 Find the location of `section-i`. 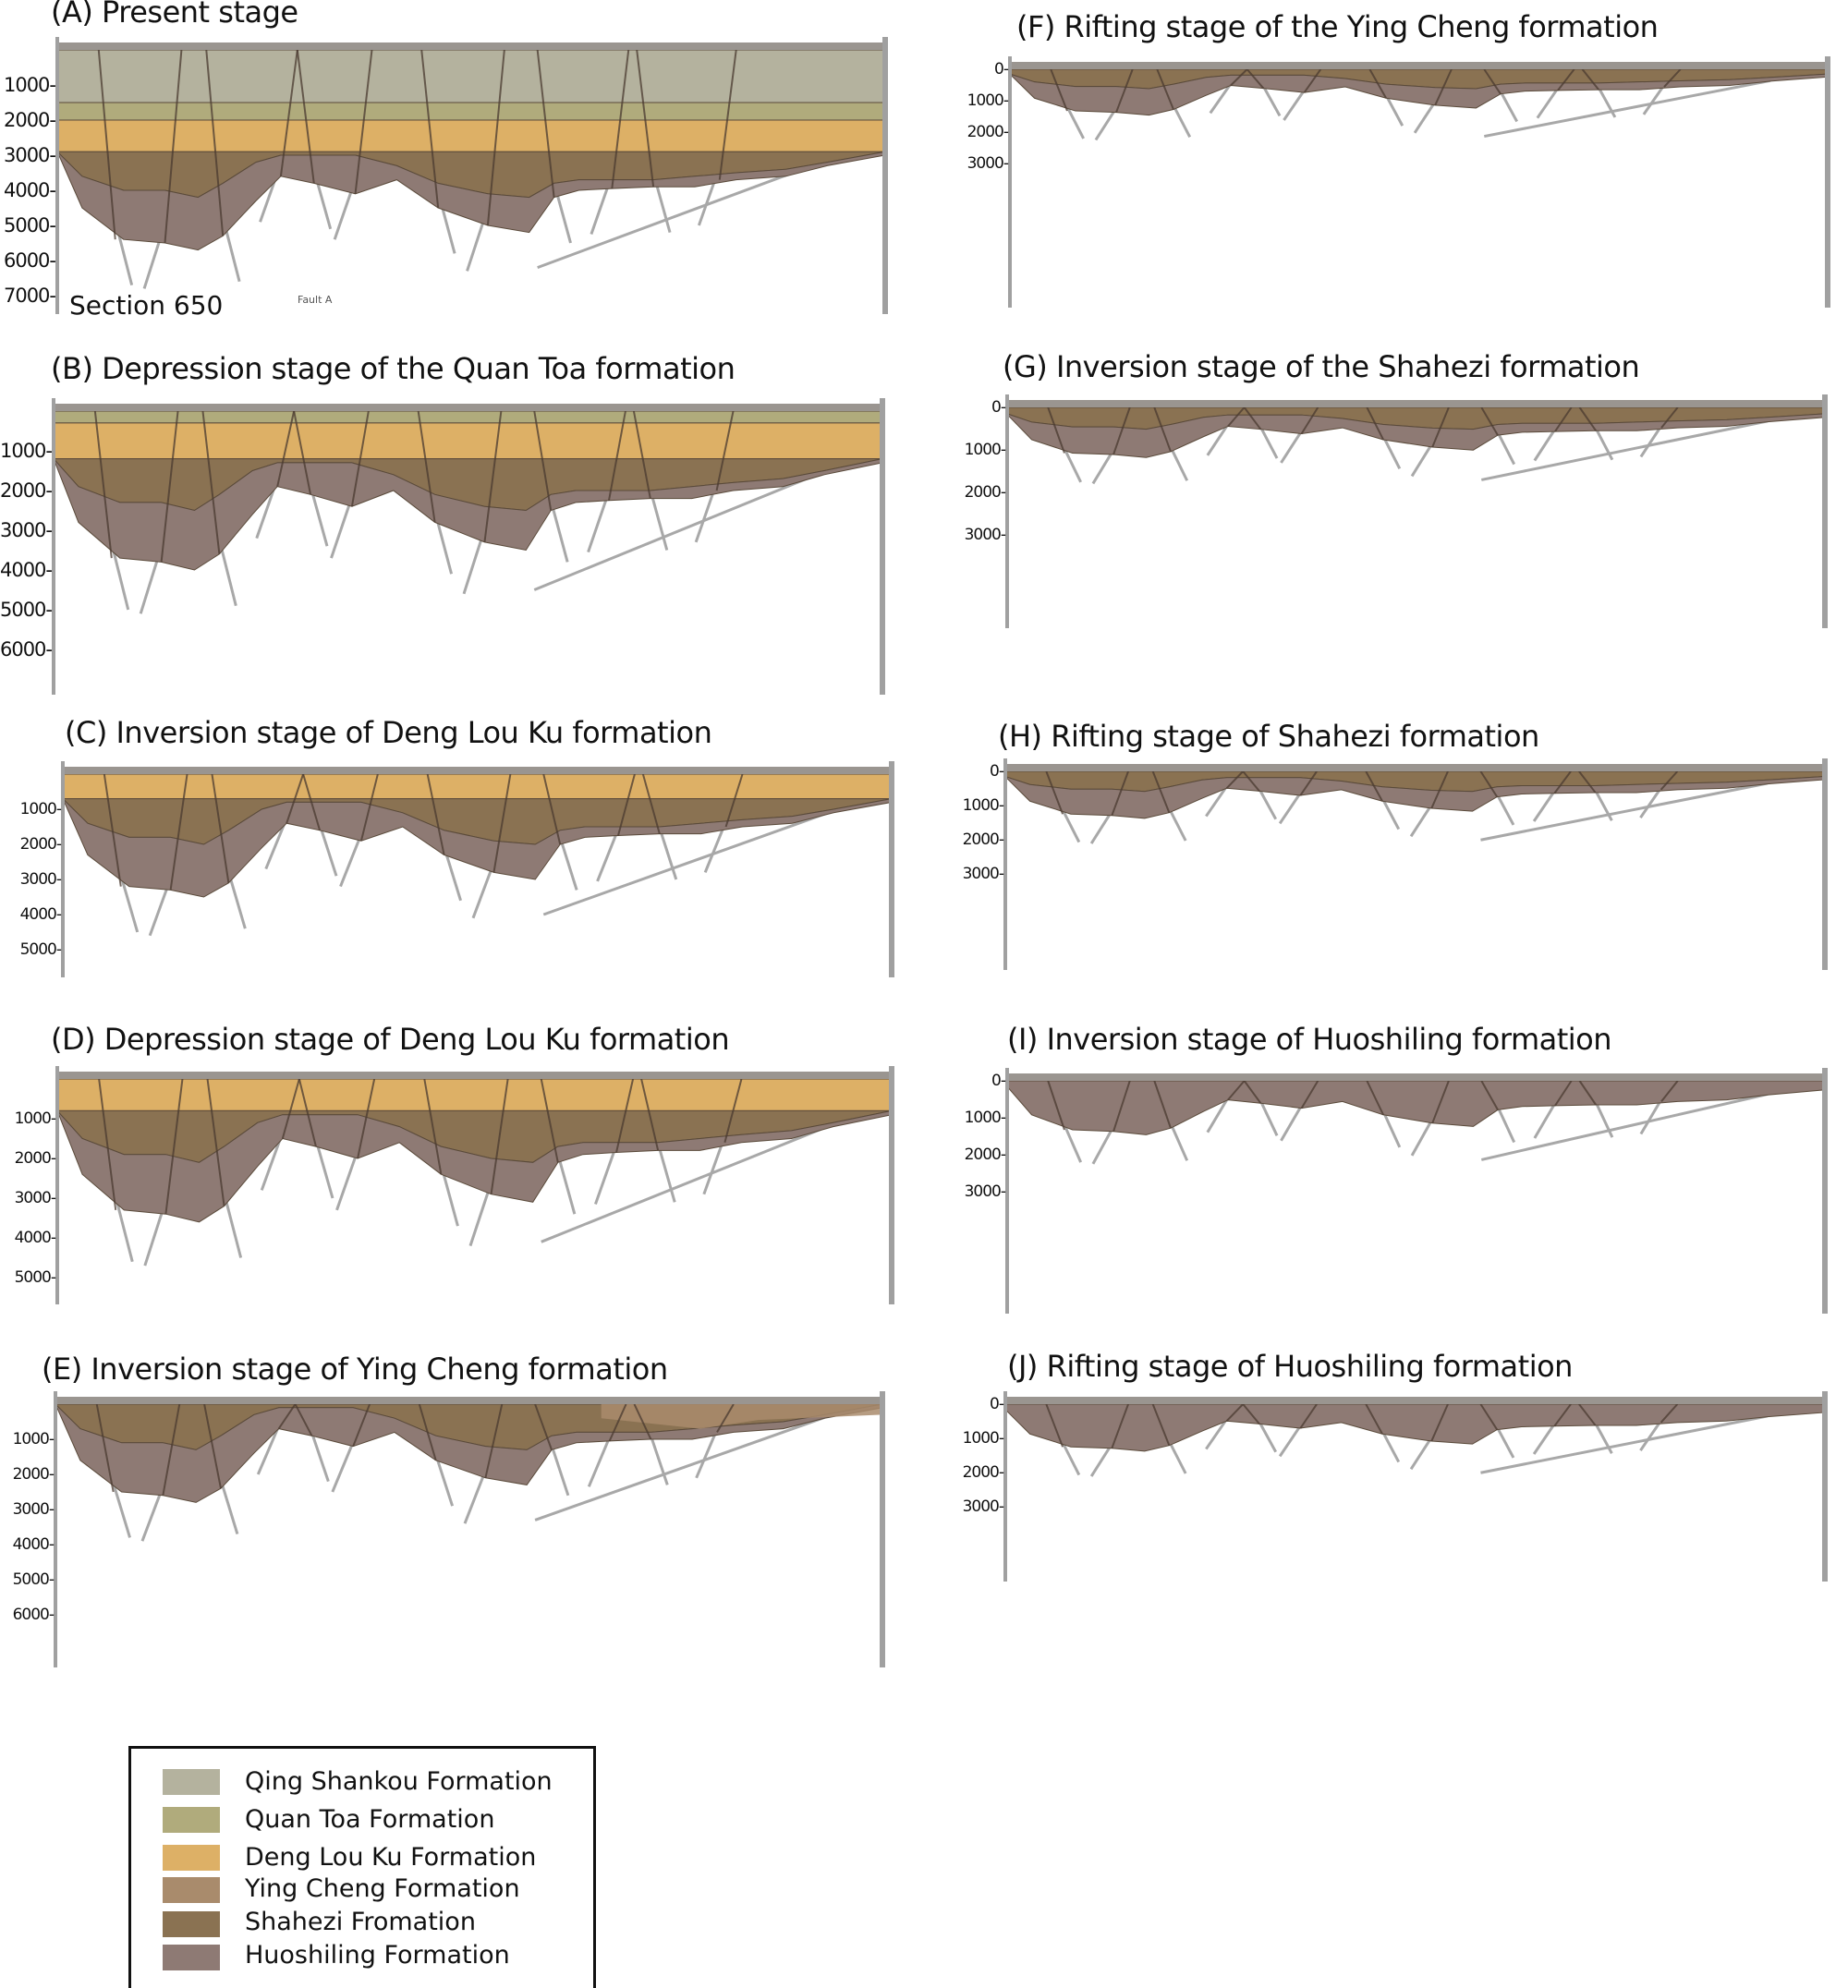

section-i is located at coordinates (1416, 1191).